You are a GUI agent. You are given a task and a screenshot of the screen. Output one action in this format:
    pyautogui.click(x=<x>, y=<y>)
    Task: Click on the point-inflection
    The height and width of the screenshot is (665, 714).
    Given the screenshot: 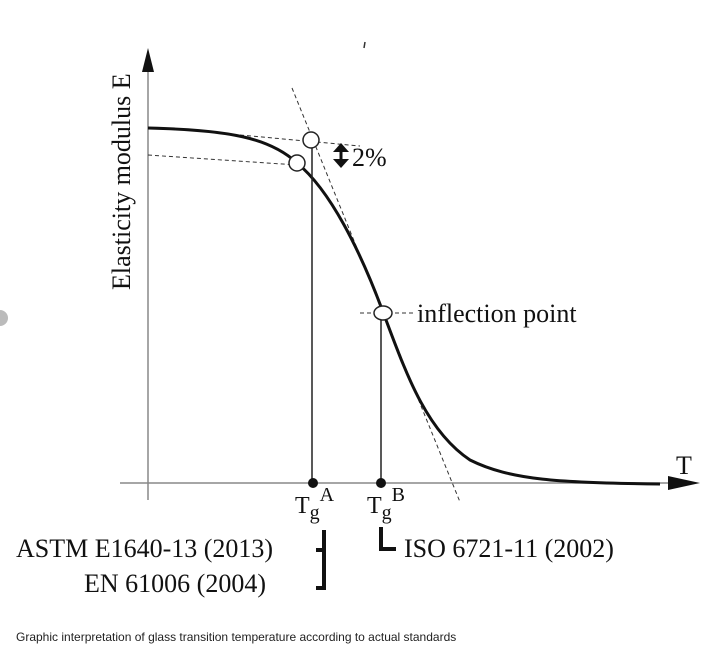 What is the action you would take?
    pyautogui.click(x=383, y=313)
    